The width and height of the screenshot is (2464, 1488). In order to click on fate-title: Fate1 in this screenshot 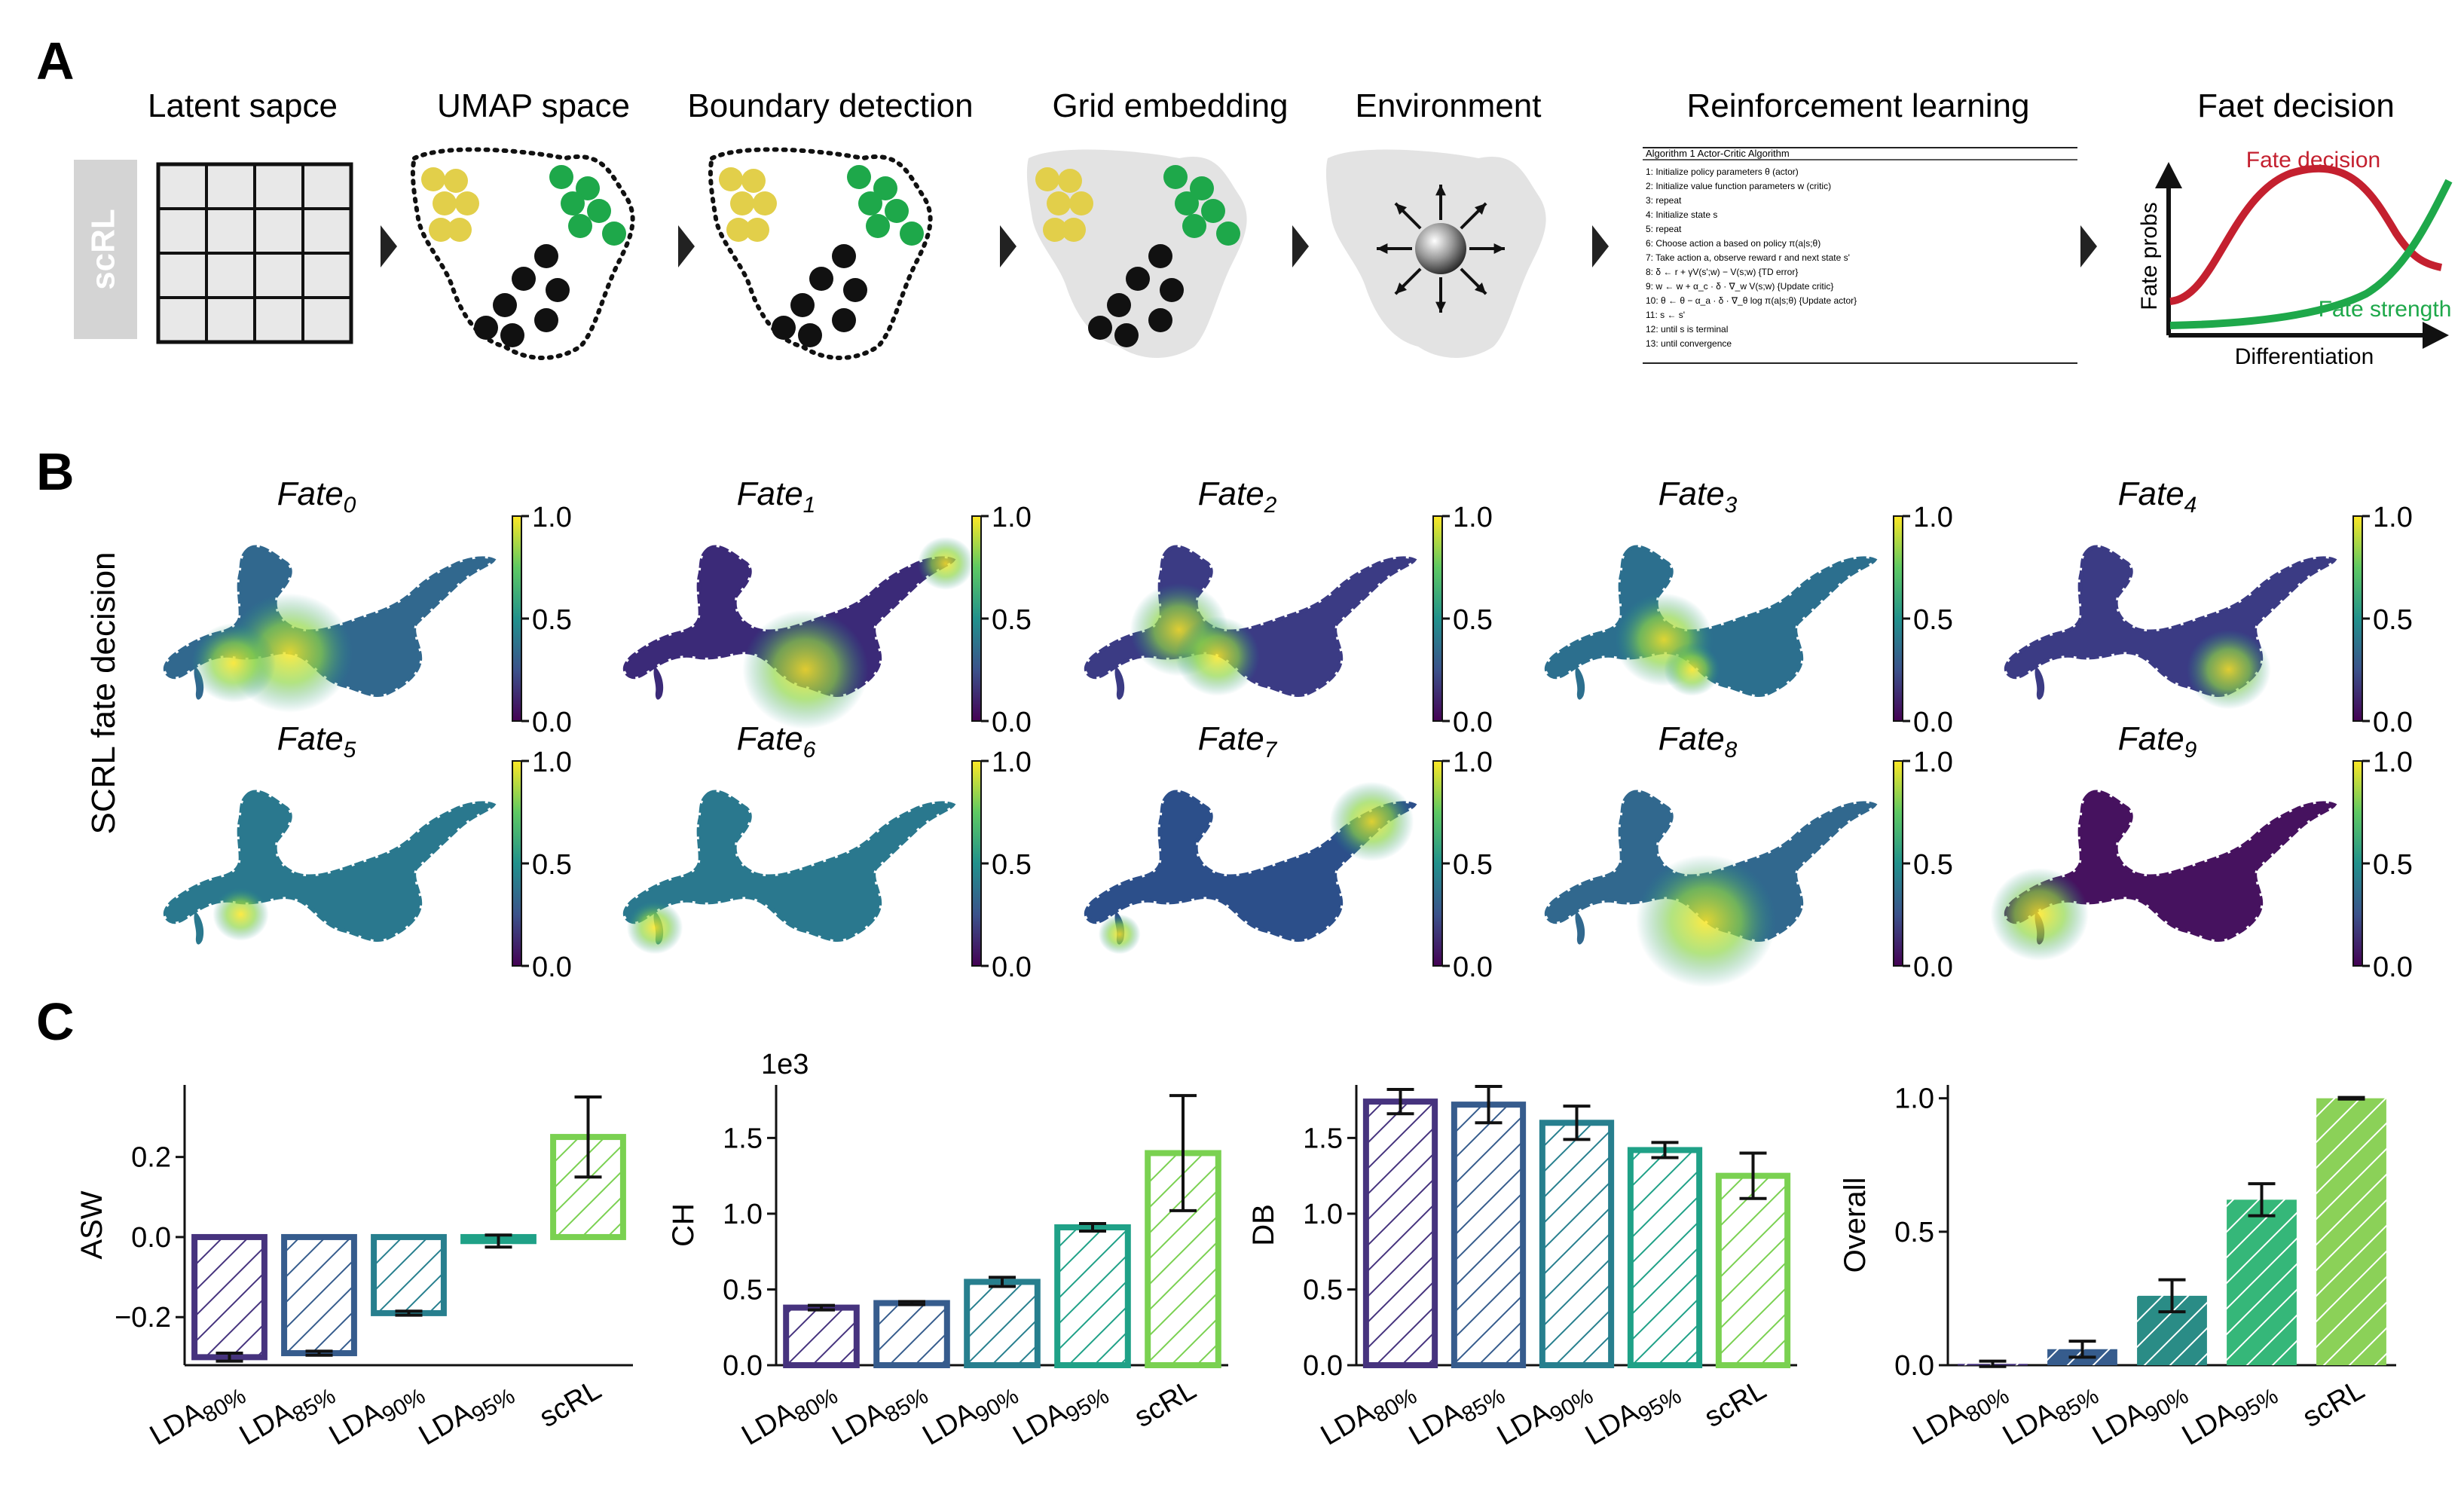, I will do `click(776, 497)`.